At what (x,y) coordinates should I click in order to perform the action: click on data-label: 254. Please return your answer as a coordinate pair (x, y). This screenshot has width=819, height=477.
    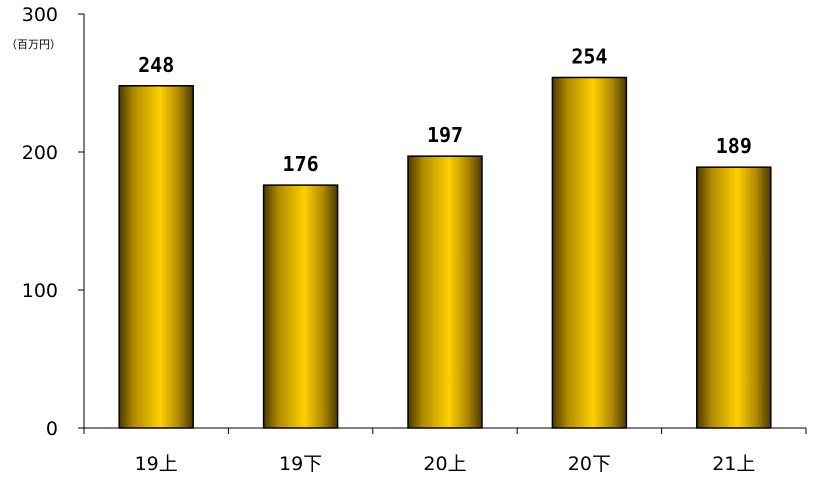
    Looking at the image, I should click on (589, 56).